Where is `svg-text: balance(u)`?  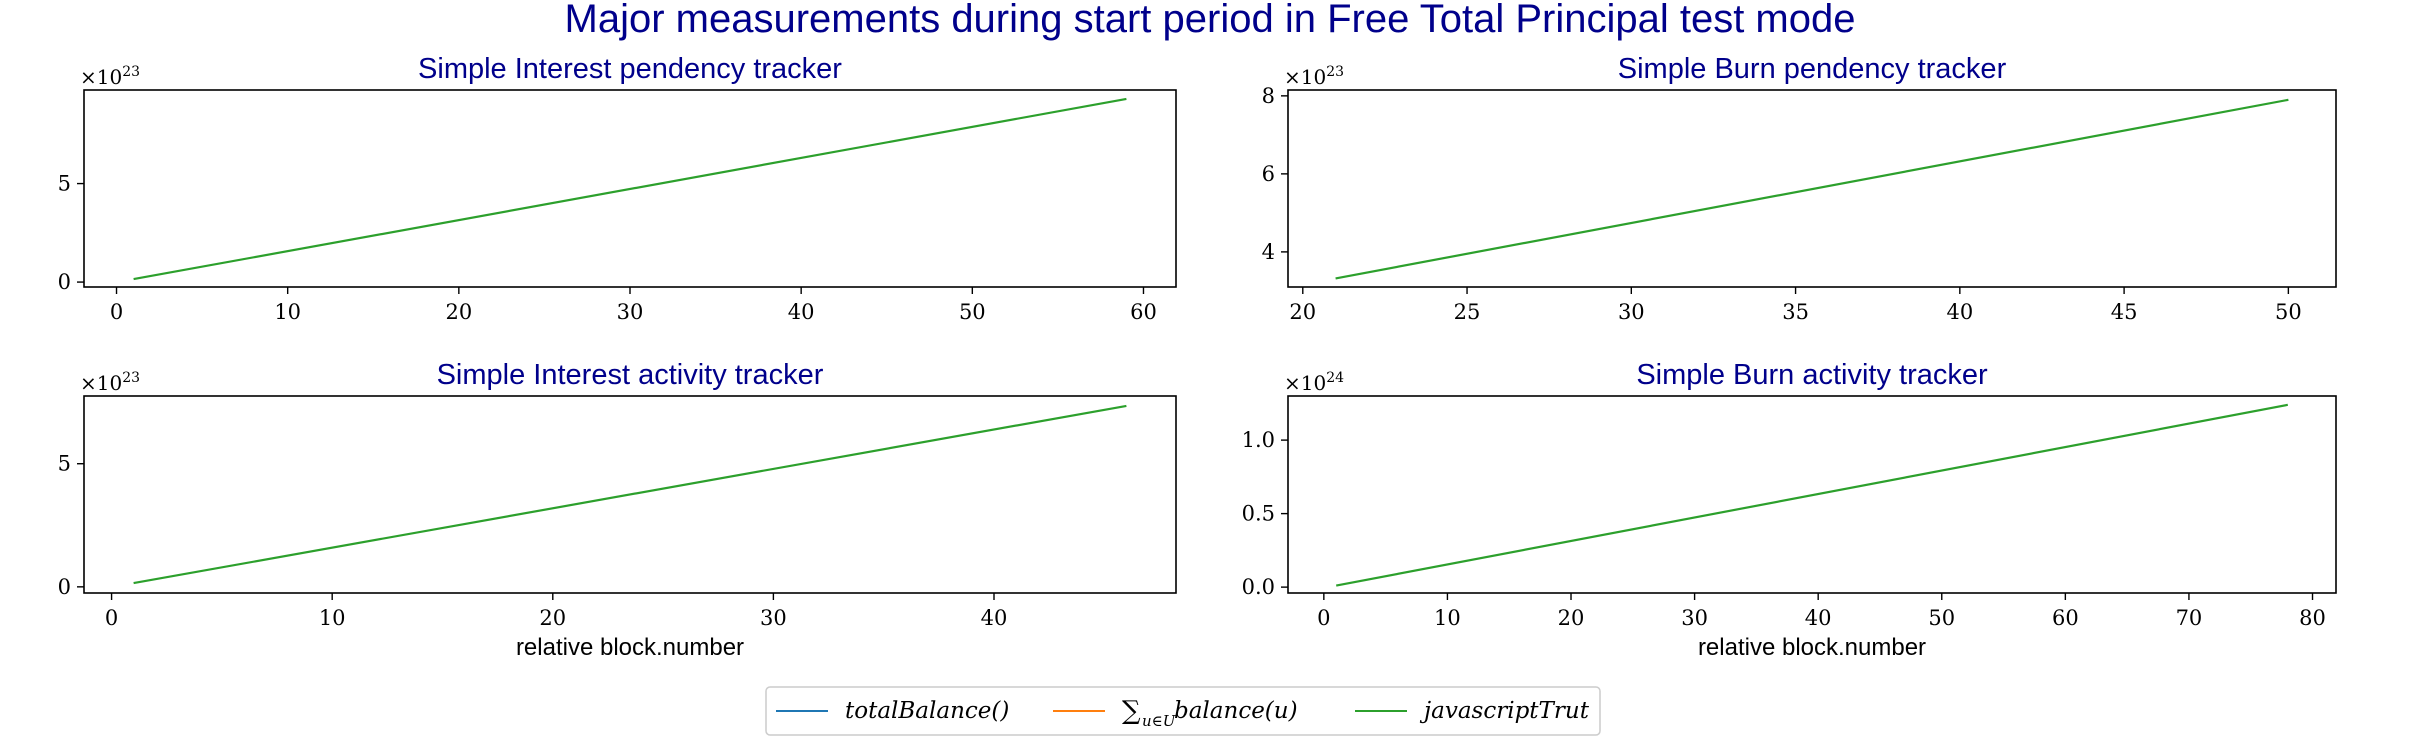 svg-text: balance(u) is located at coordinates (1236, 711).